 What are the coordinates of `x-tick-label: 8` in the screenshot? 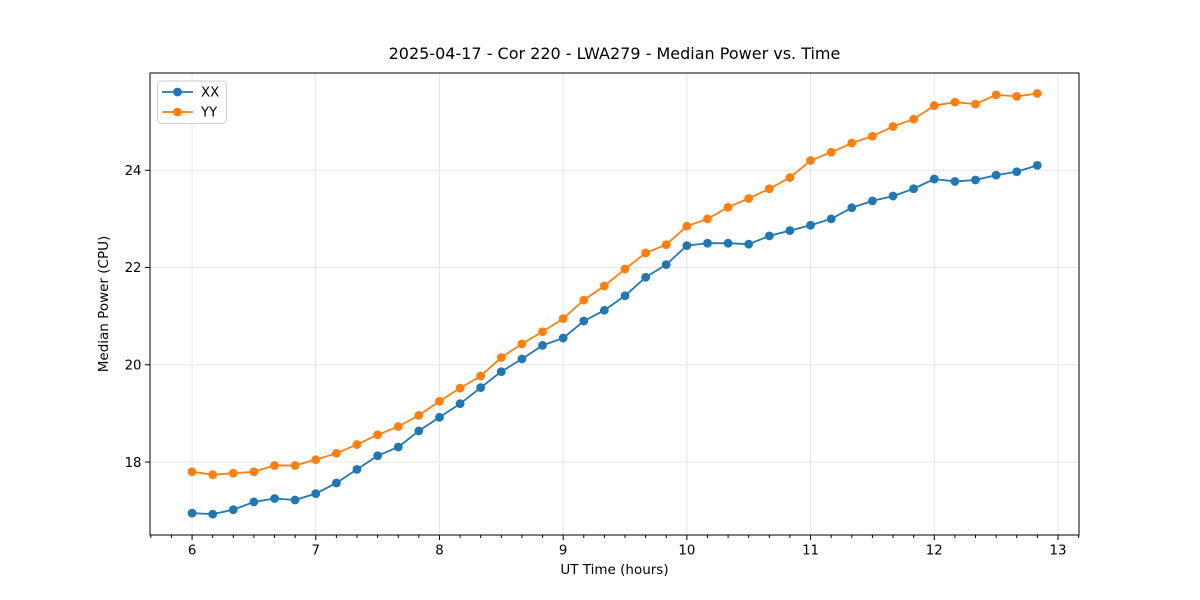 It's located at (439, 551).